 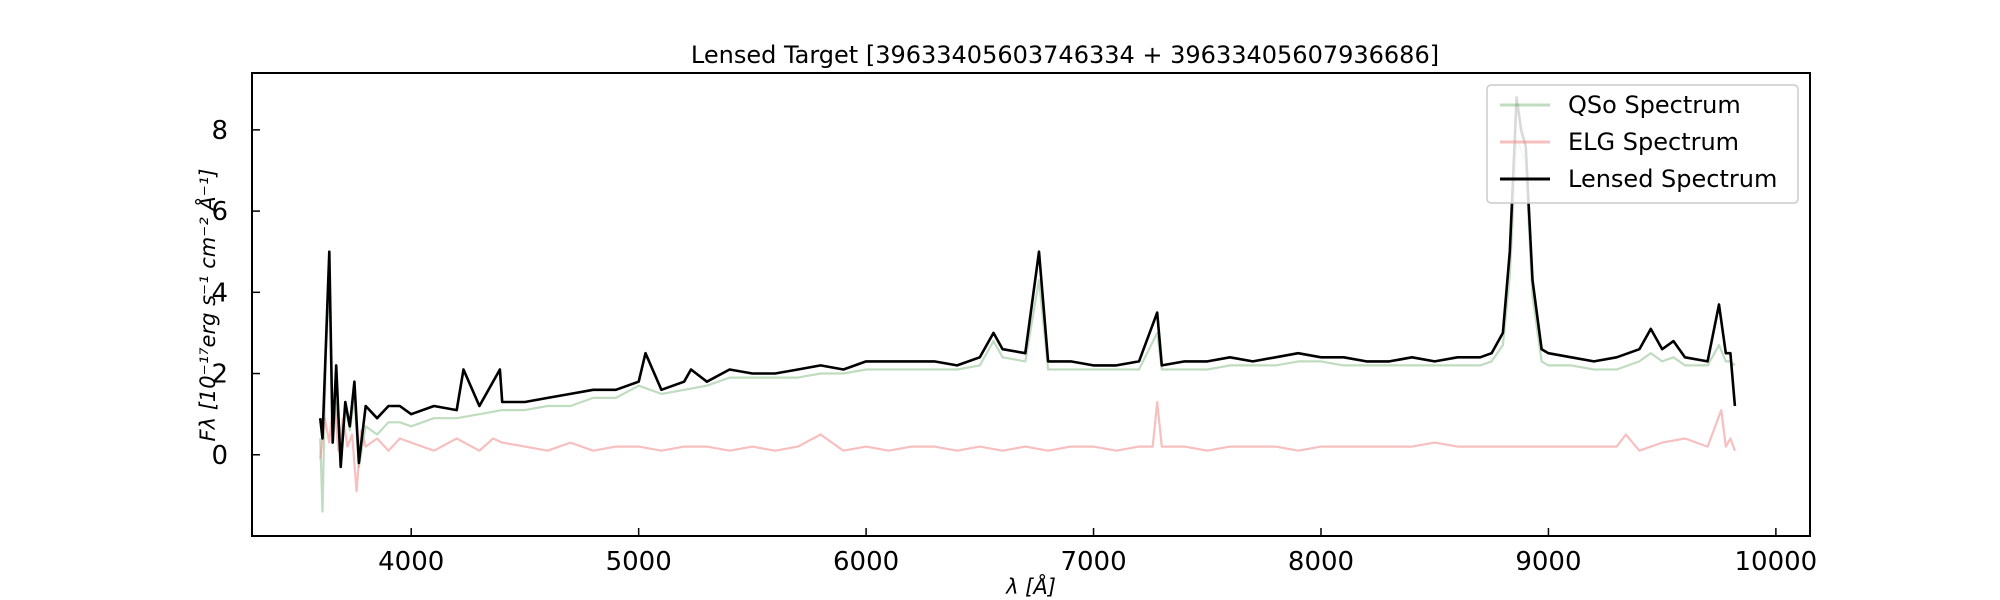 I want to click on legend-label-qso-spectrum: QSo Spectrum, so click(x=1654, y=105).